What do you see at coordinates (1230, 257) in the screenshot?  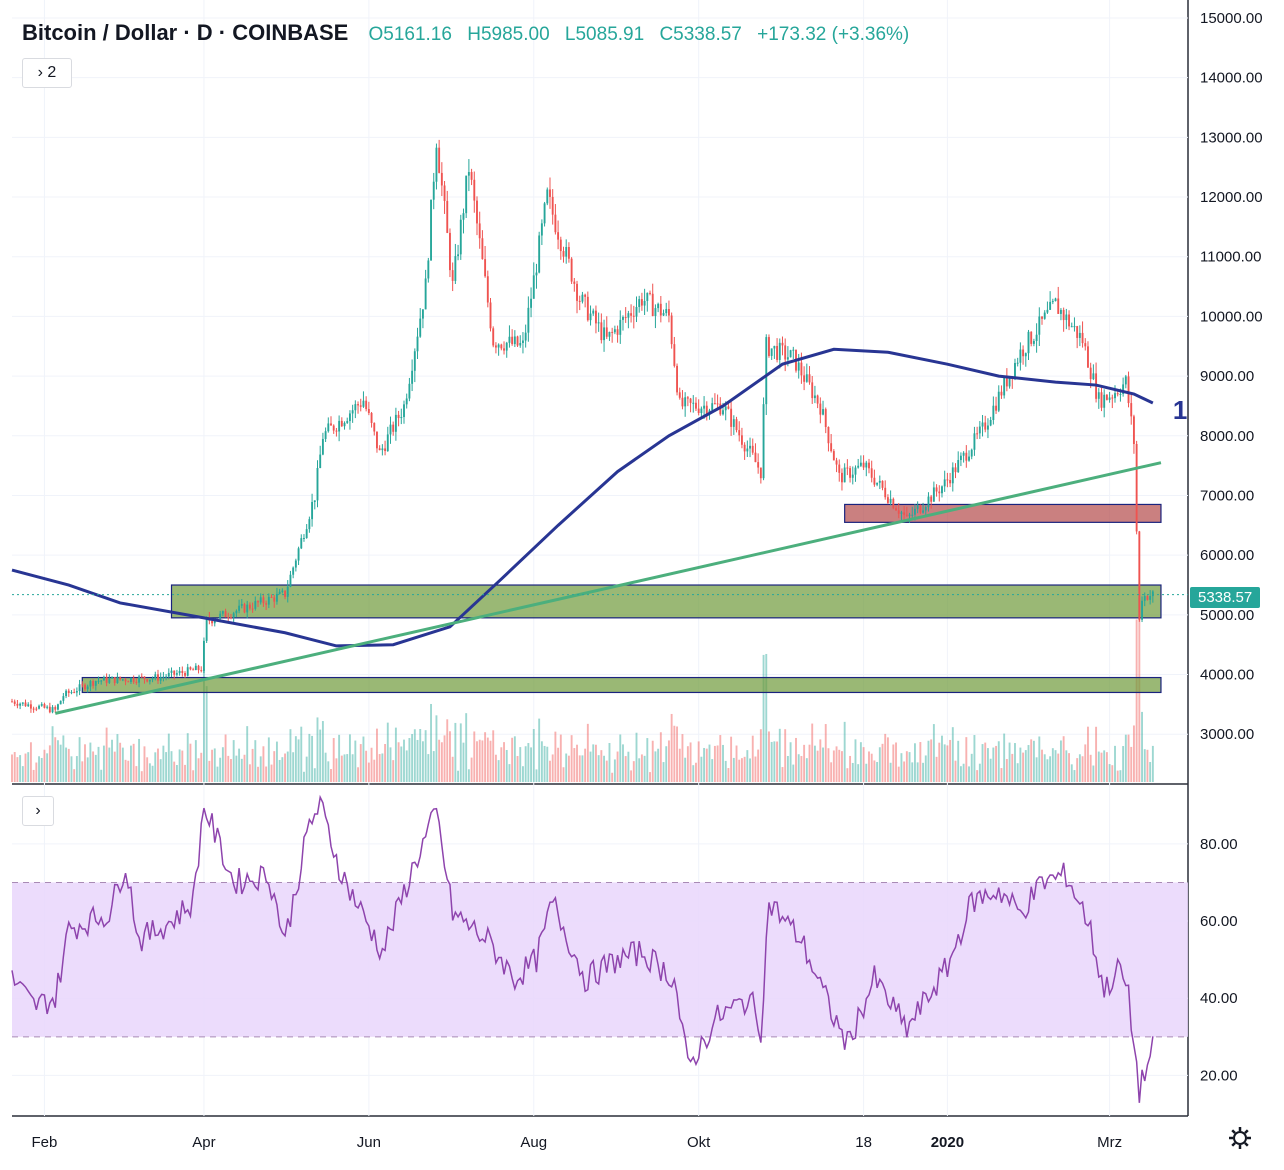 I see `price-tick-label: 11000.00` at bounding box center [1230, 257].